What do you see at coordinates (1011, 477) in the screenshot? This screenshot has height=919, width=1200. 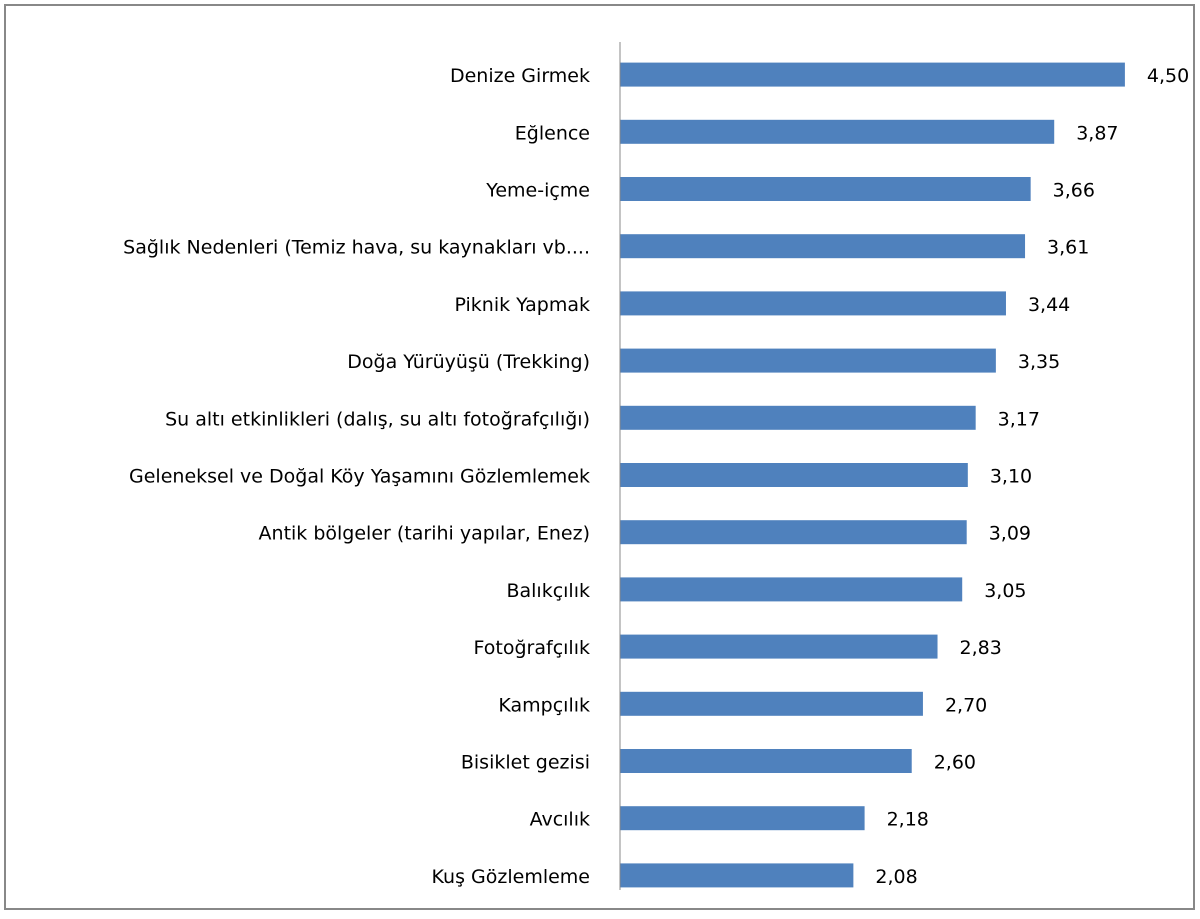 I see `value-label: 3,10` at bounding box center [1011, 477].